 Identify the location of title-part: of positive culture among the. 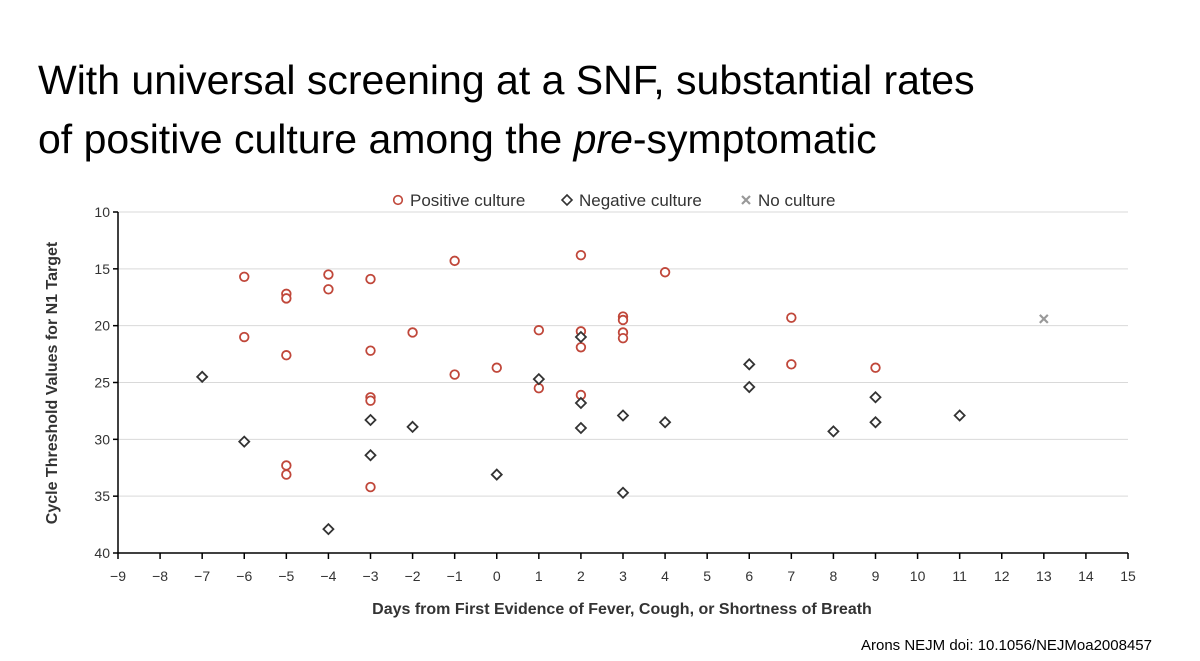
(300, 139).